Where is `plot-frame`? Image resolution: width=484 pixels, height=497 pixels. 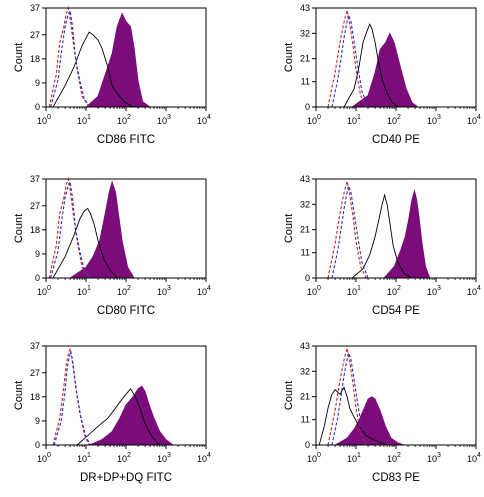
plot-frame is located at coordinates (396, 395).